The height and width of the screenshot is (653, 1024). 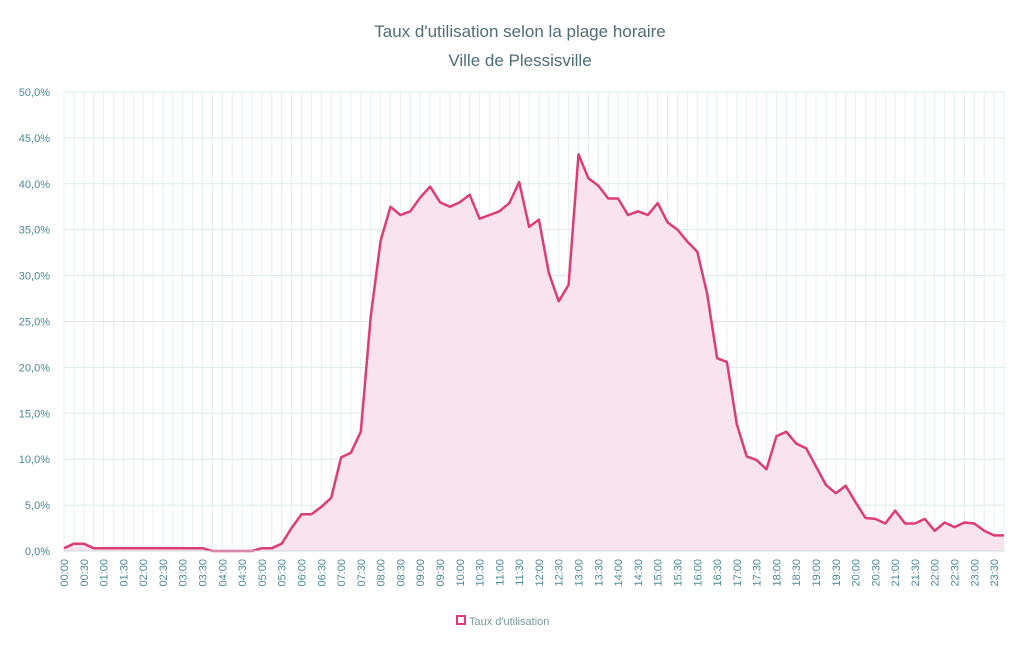 I want to click on x-tick-label: 23:30, so click(x=995, y=573).